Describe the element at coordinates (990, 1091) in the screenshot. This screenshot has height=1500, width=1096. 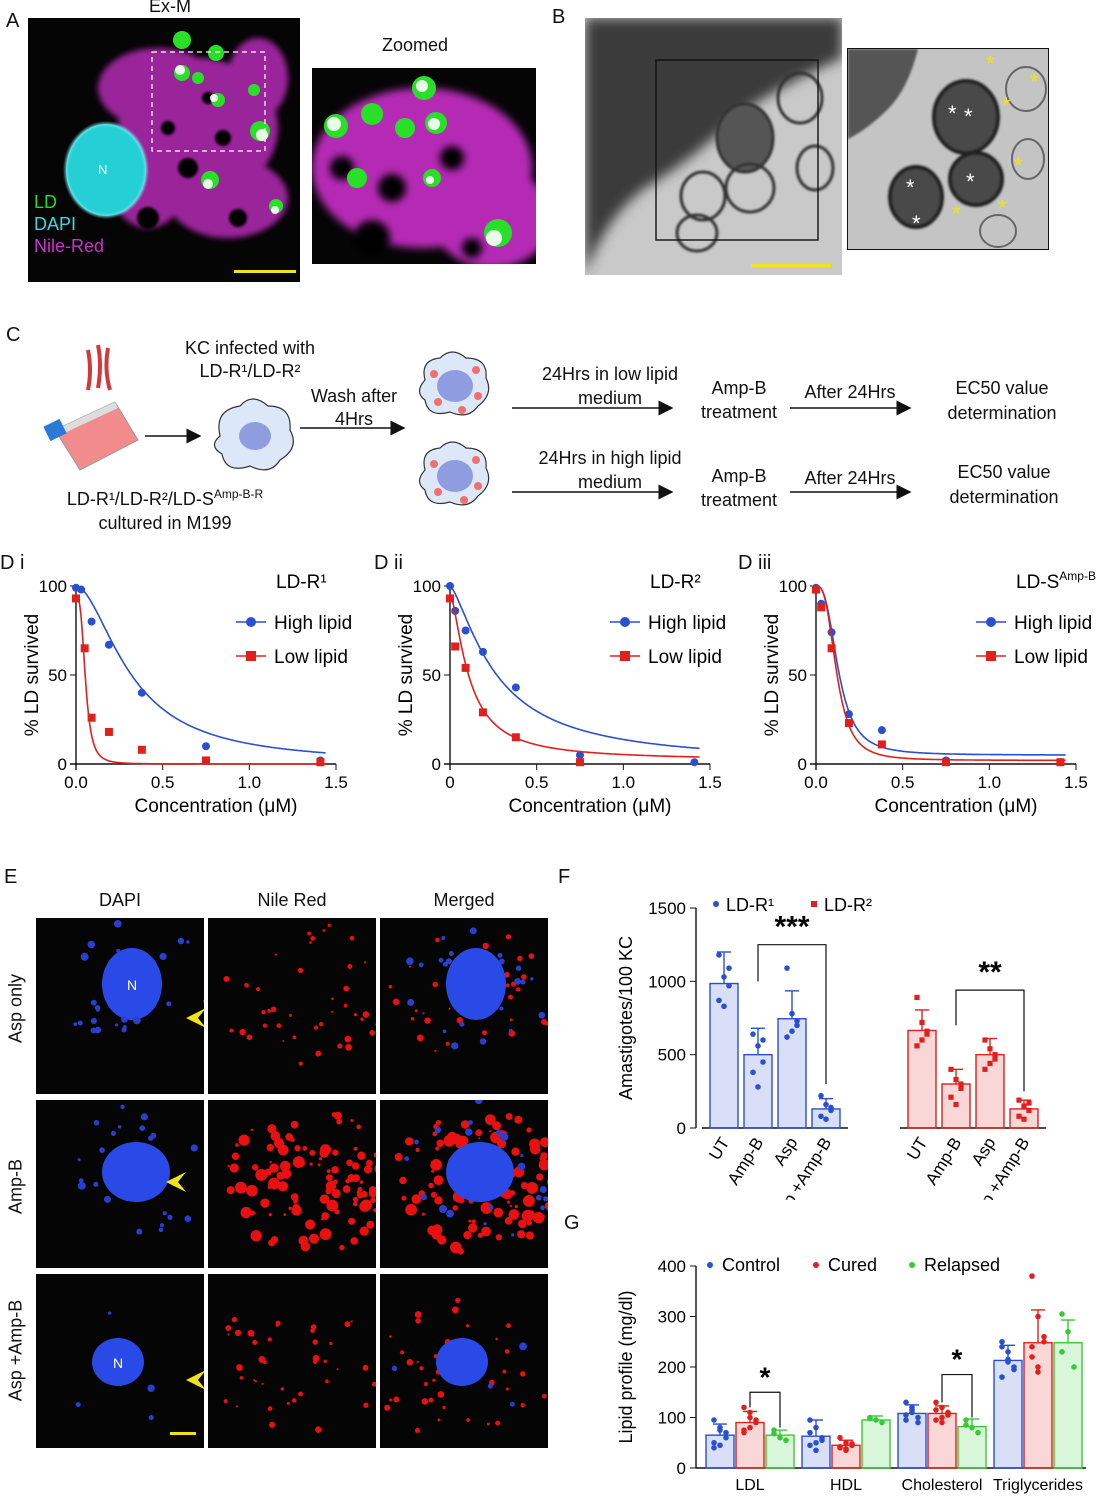
I see `bar-asp` at that location.